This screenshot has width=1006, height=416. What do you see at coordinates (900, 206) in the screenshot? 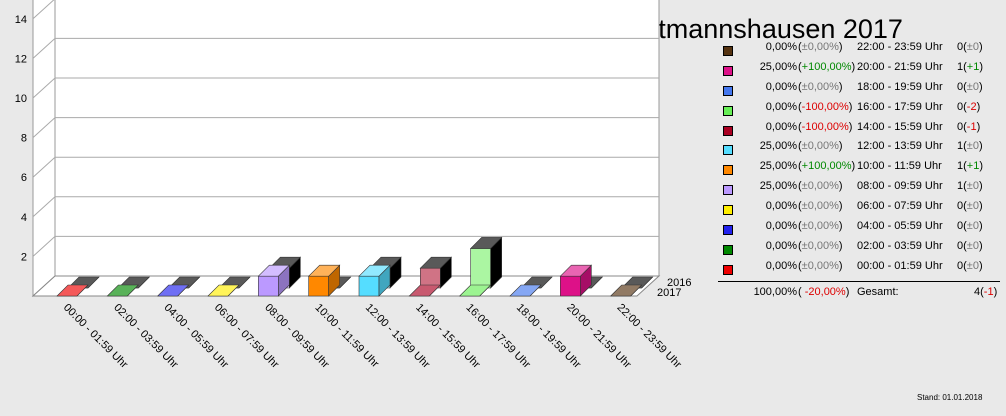
I see `legend-period: 06:00 - 07:59 Uhr` at bounding box center [900, 206].